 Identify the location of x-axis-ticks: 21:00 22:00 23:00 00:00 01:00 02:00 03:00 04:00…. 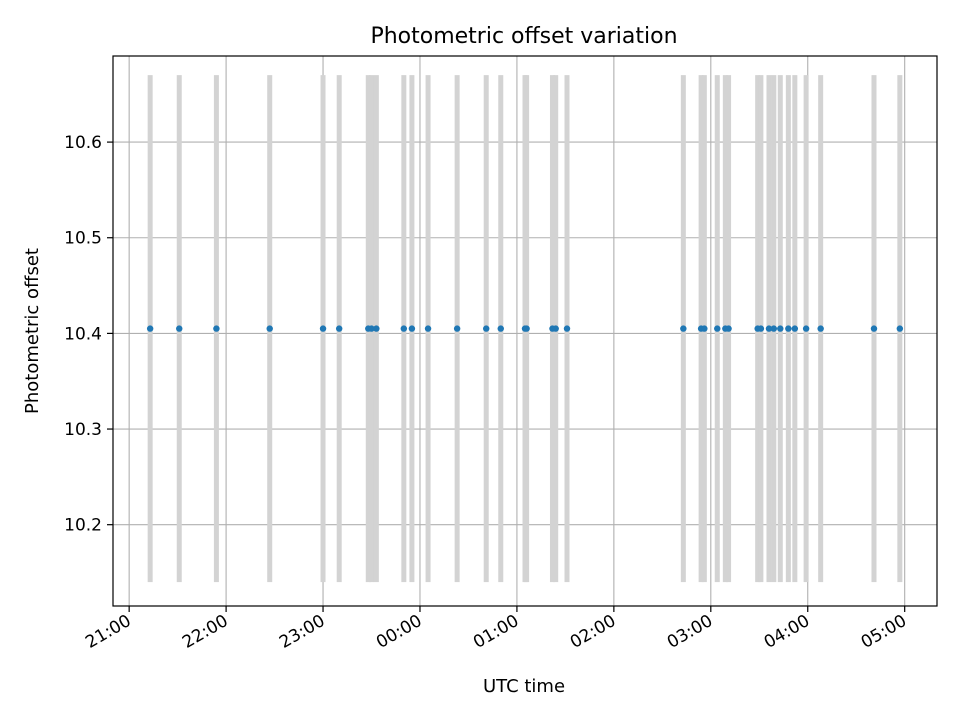
(496, 629).